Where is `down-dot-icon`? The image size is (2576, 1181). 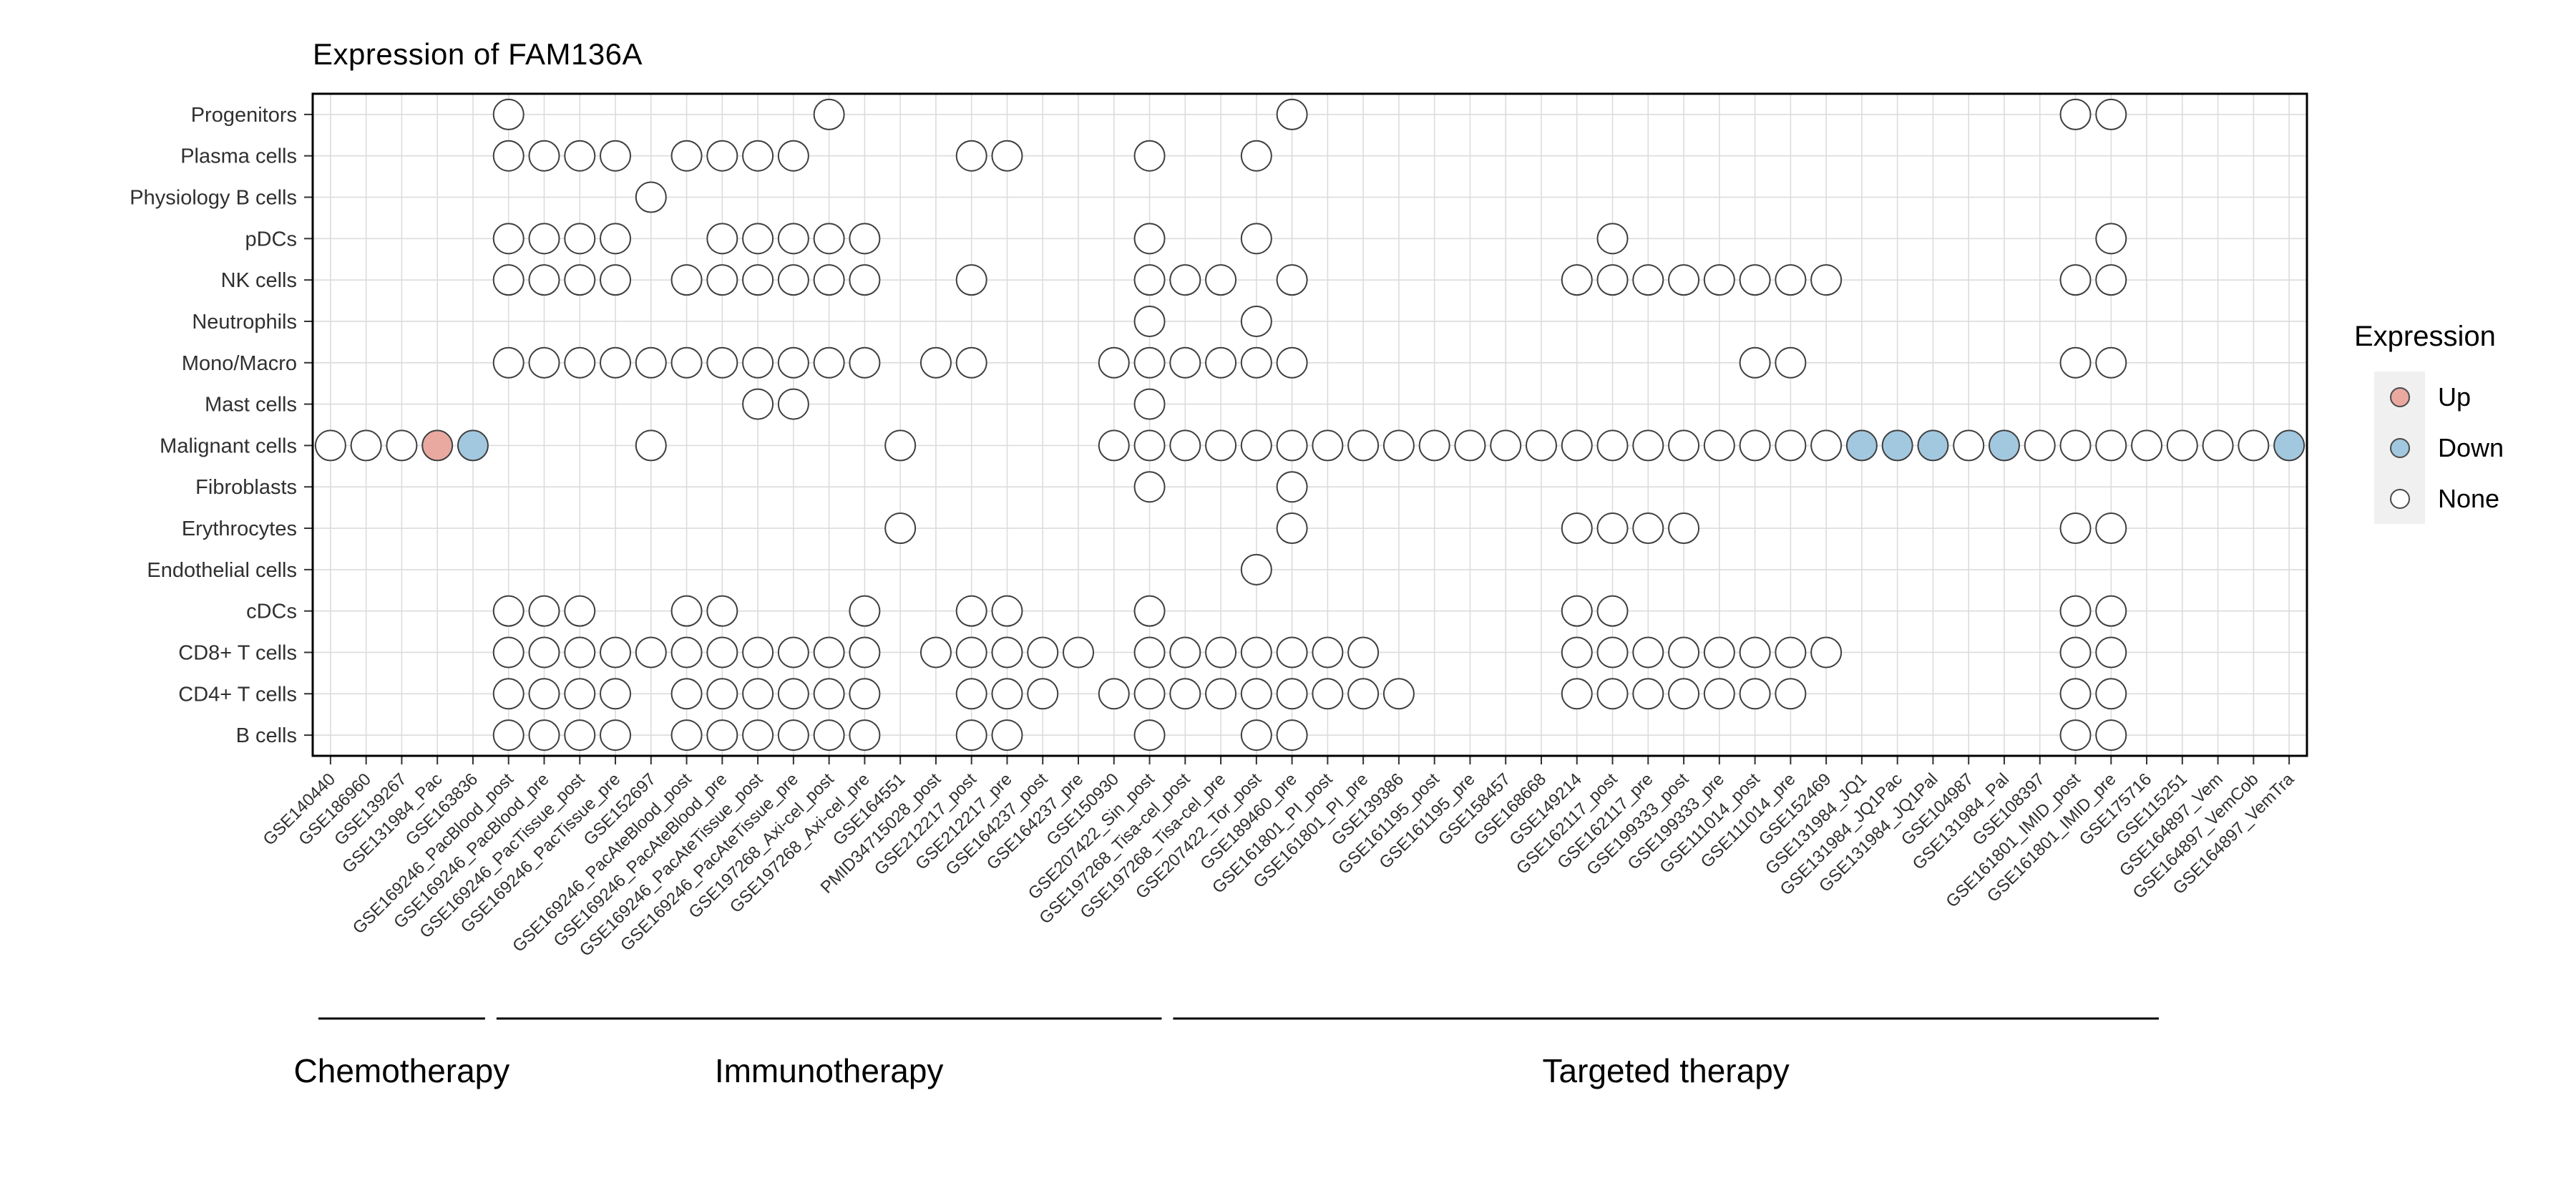 down-dot-icon is located at coordinates (2399, 447).